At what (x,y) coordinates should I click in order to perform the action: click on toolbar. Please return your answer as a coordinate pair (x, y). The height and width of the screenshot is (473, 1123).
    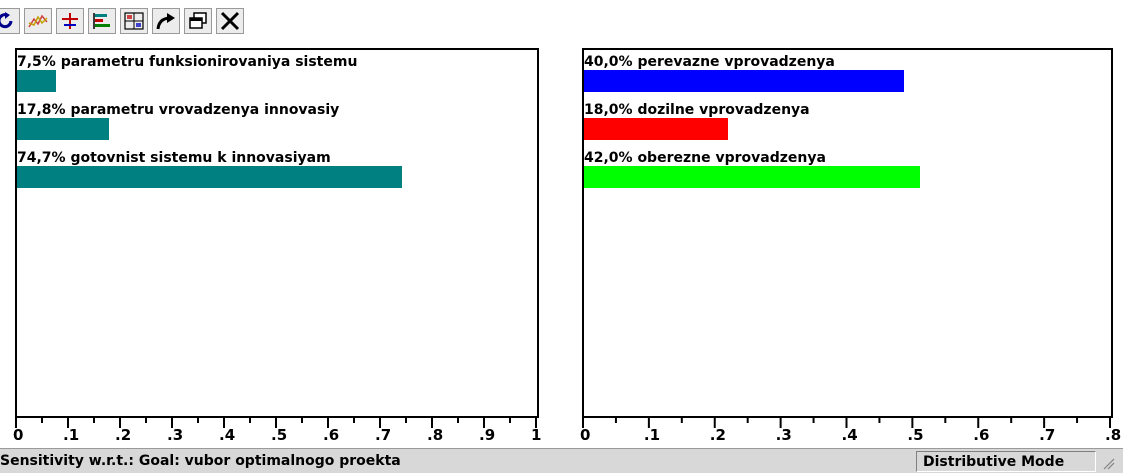
    Looking at the image, I should click on (561, 20).